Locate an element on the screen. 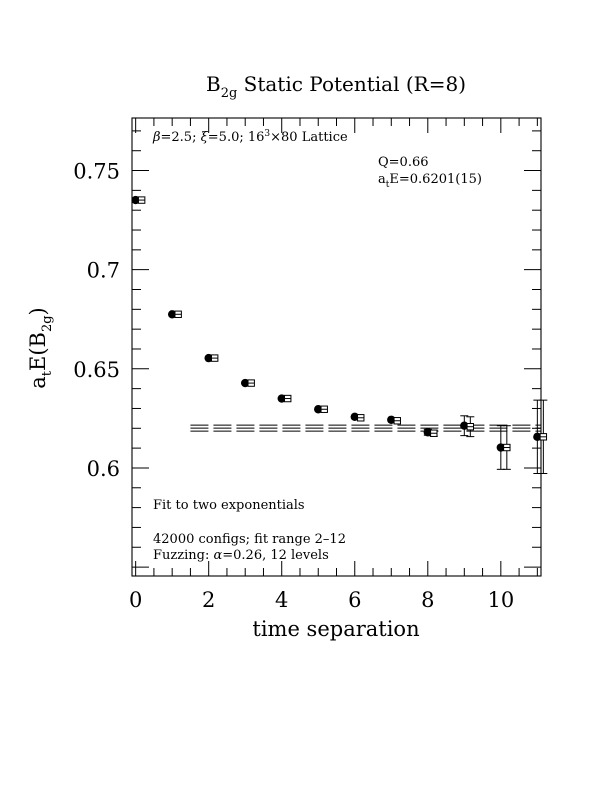  energy-annotation: atE=0.6201(15) is located at coordinates (430, 181).